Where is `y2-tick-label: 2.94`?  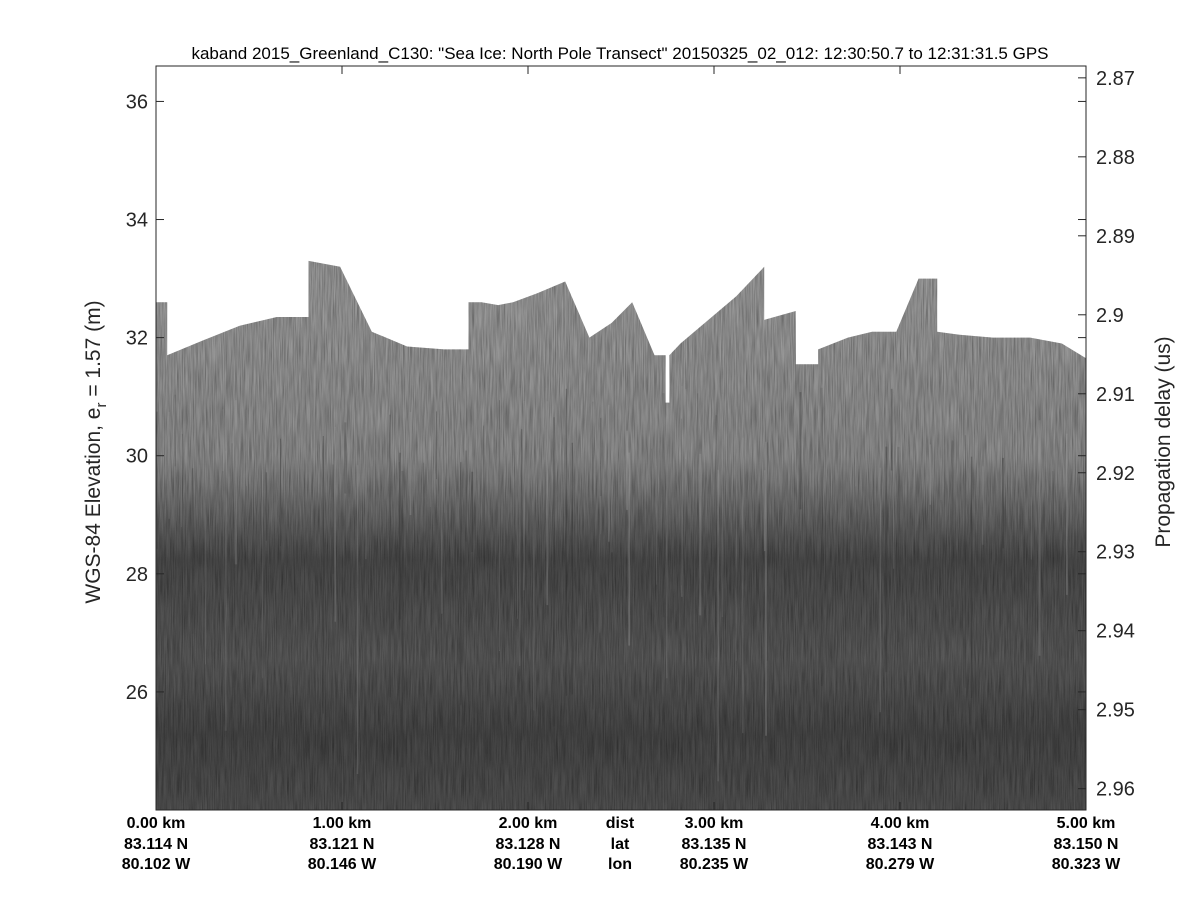 y2-tick-label: 2.94 is located at coordinates (1115, 632).